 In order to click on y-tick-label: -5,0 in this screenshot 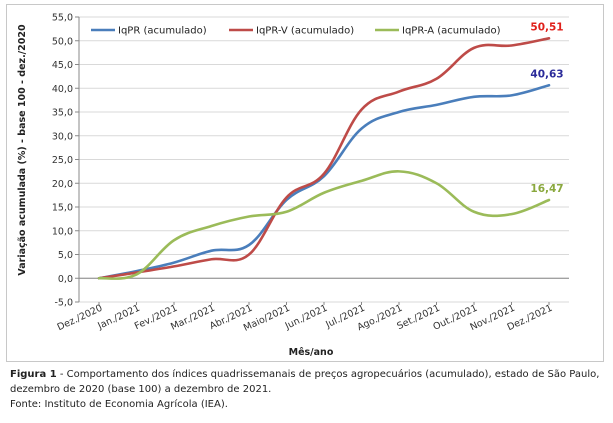, I will do `click(63, 303)`.